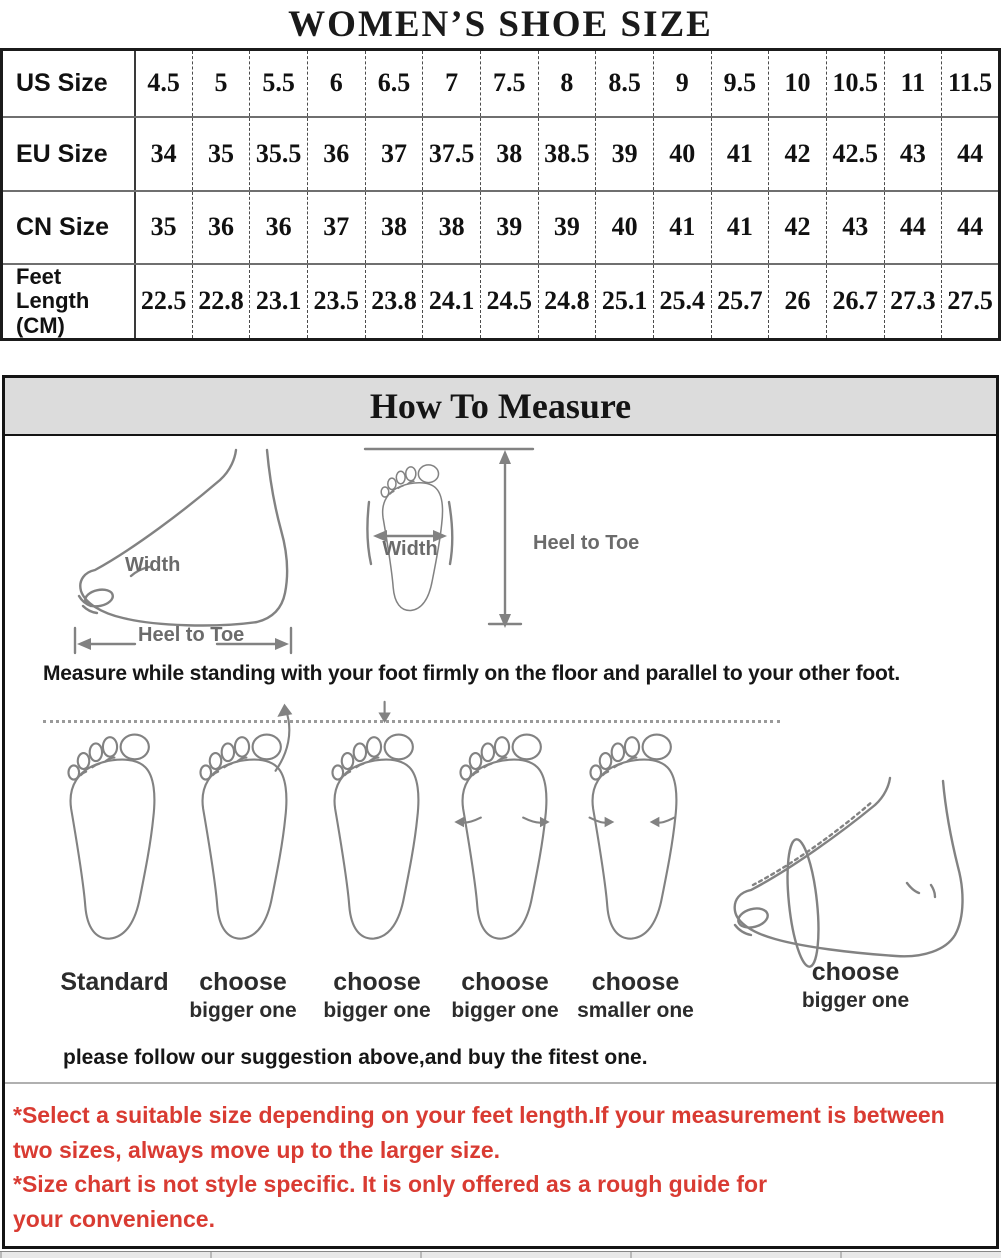  What do you see at coordinates (624, 301) in the screenshot?
I see `size-cell: 25.1` at bounding box center [624, 301].